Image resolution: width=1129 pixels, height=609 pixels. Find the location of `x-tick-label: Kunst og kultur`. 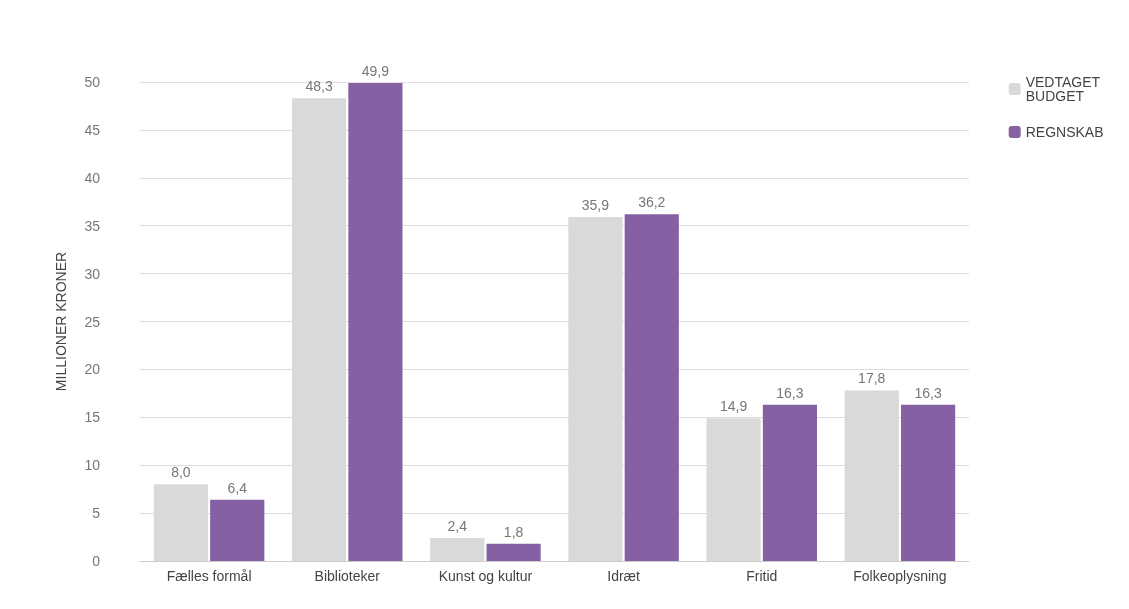

x-tick-label: Kunst og kultur is located at coordinates (485, 576).